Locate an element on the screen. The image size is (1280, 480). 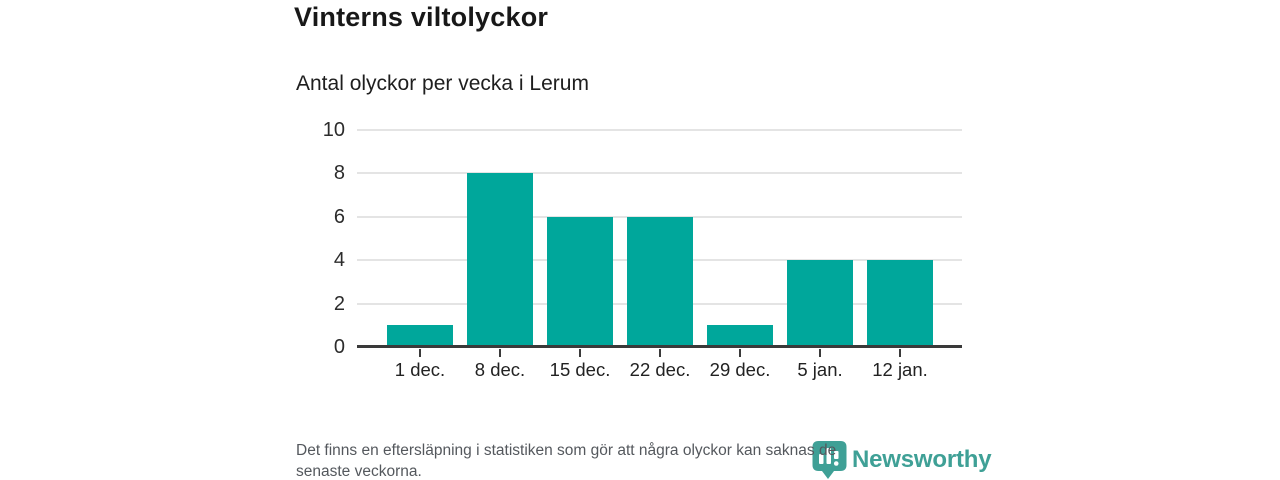
bar-15dec is located at coordinates (580, 281).